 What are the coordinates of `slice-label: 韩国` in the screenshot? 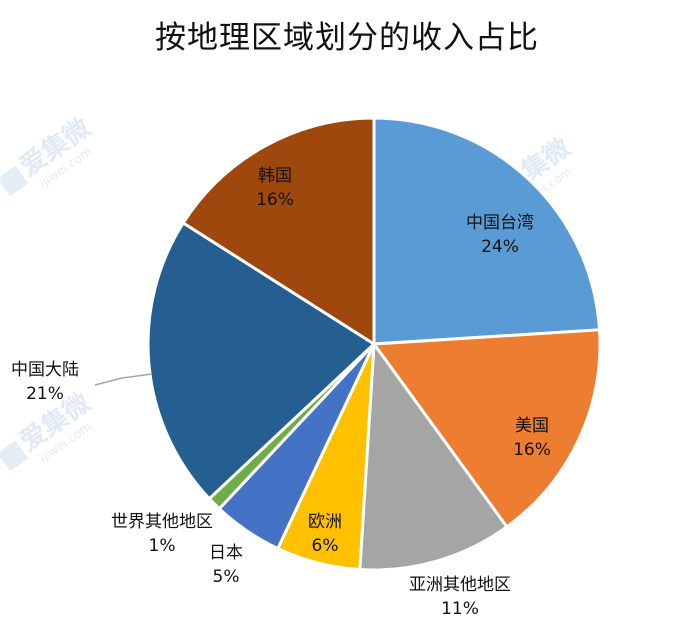 It's located at (275, 176).